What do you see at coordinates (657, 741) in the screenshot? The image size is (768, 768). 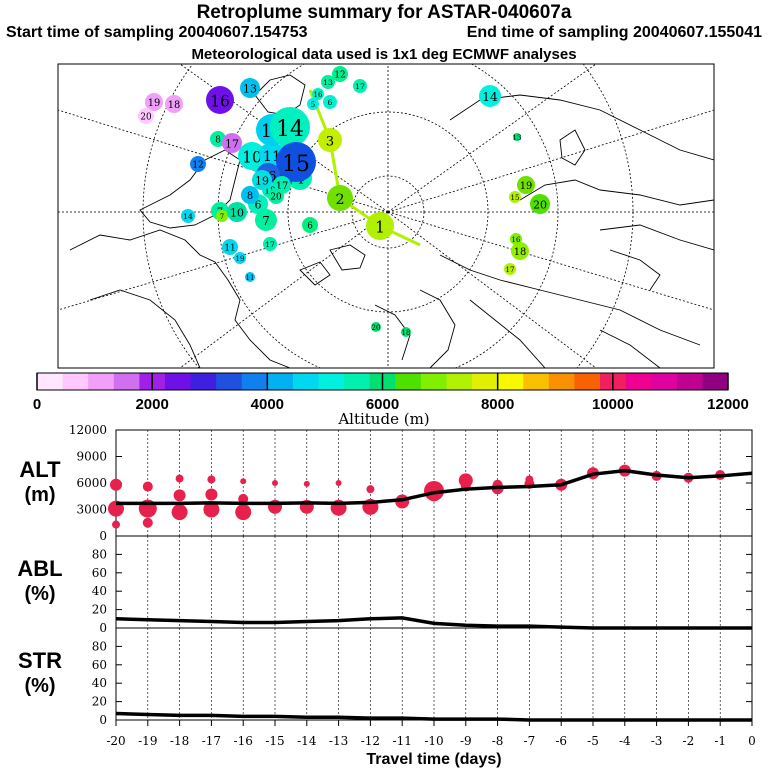 I see `x-tick-label: -3` at bounding box center [657, 741].